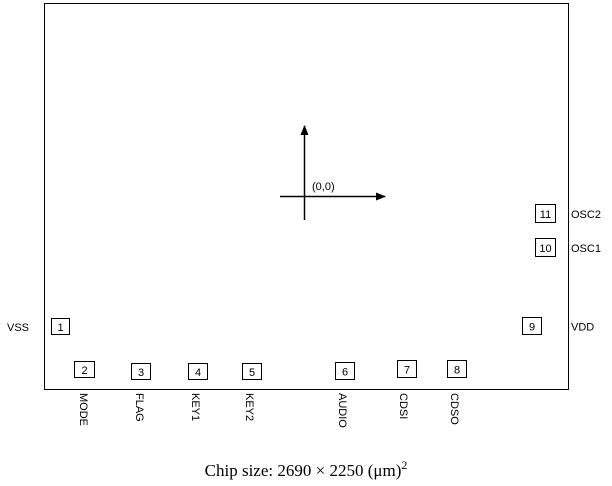  I want to click on pad-number: 5, so click(252, 373).